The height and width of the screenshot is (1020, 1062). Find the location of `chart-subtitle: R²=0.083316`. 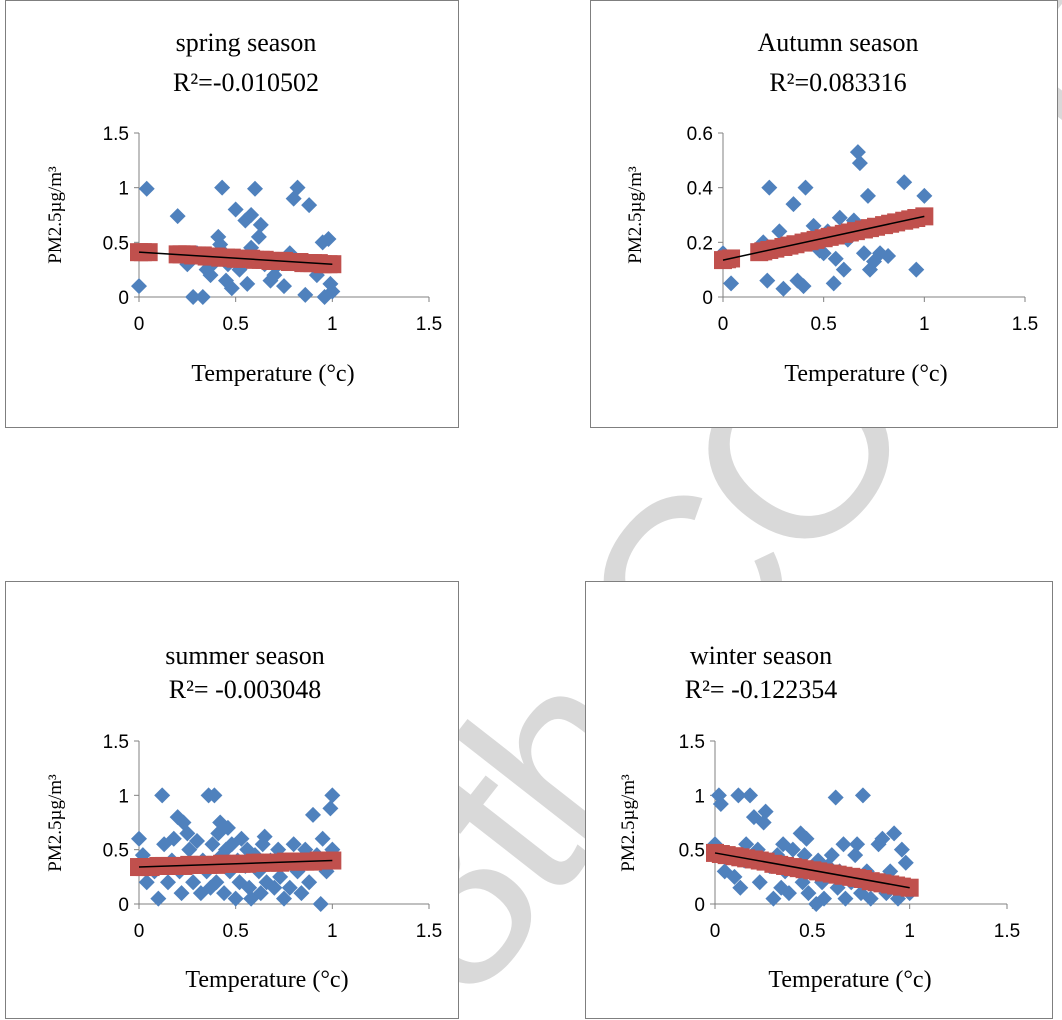

chart-subtitle: R²=0.083316 is located at coordinates (837, 82).